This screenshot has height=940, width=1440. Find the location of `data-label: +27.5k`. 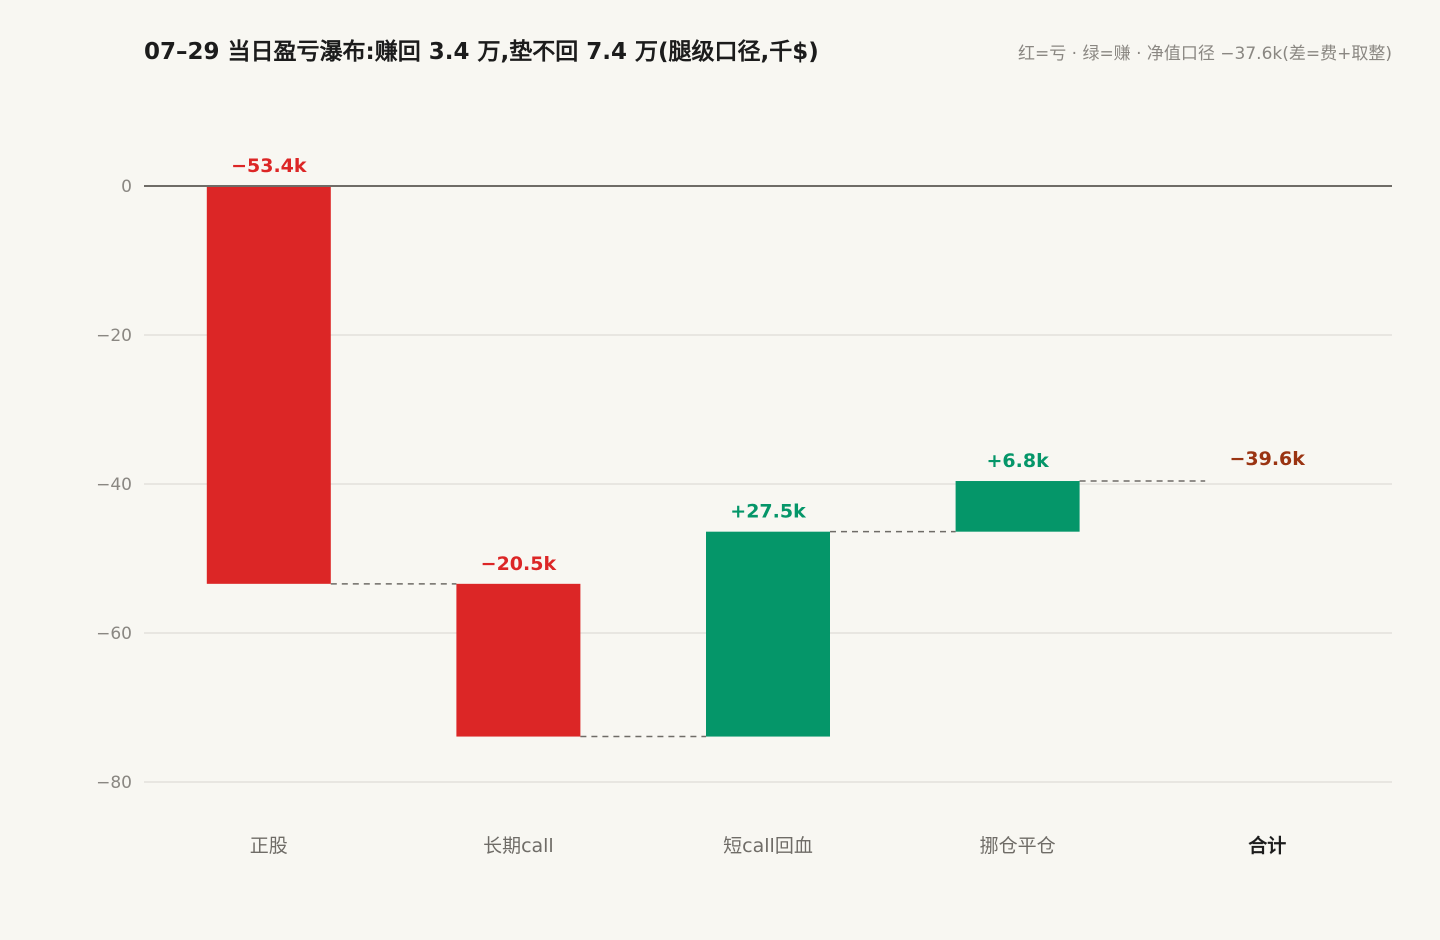

data-label: +27.5k is located at coordinates (768, 512).